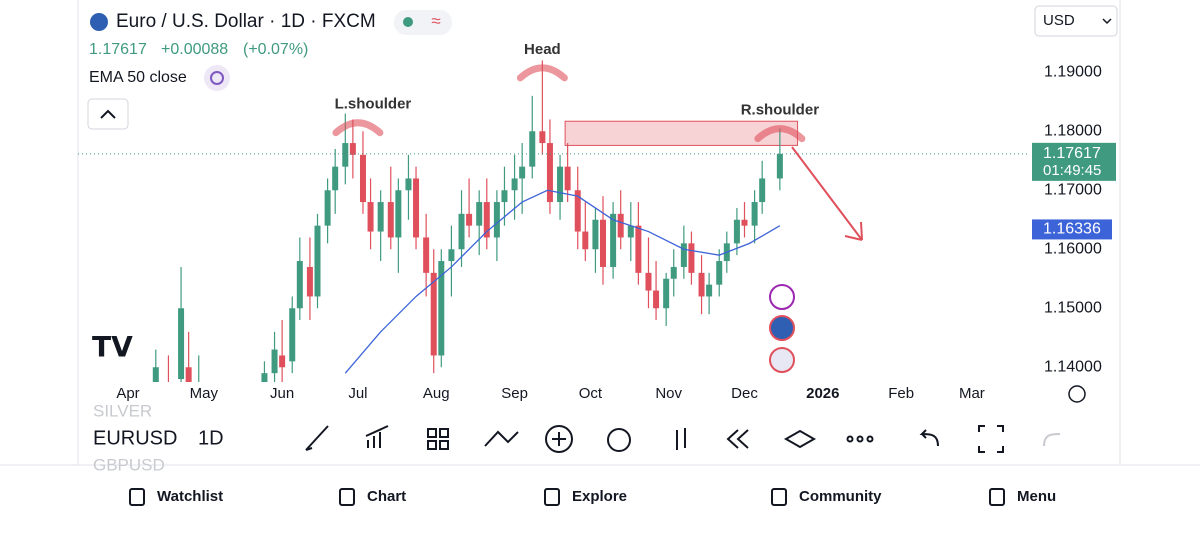  Describe the element at coordinates (432, 433) in the screenshot. I see `layout-tool` at that location.